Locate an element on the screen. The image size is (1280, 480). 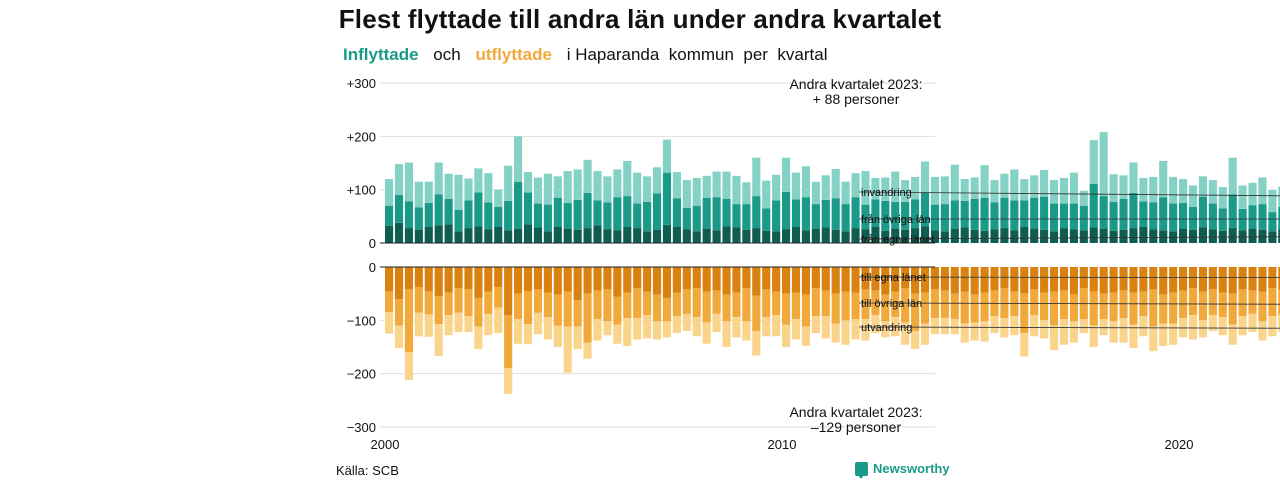
series-label: från övriga län is located at coordinates (896, 220).